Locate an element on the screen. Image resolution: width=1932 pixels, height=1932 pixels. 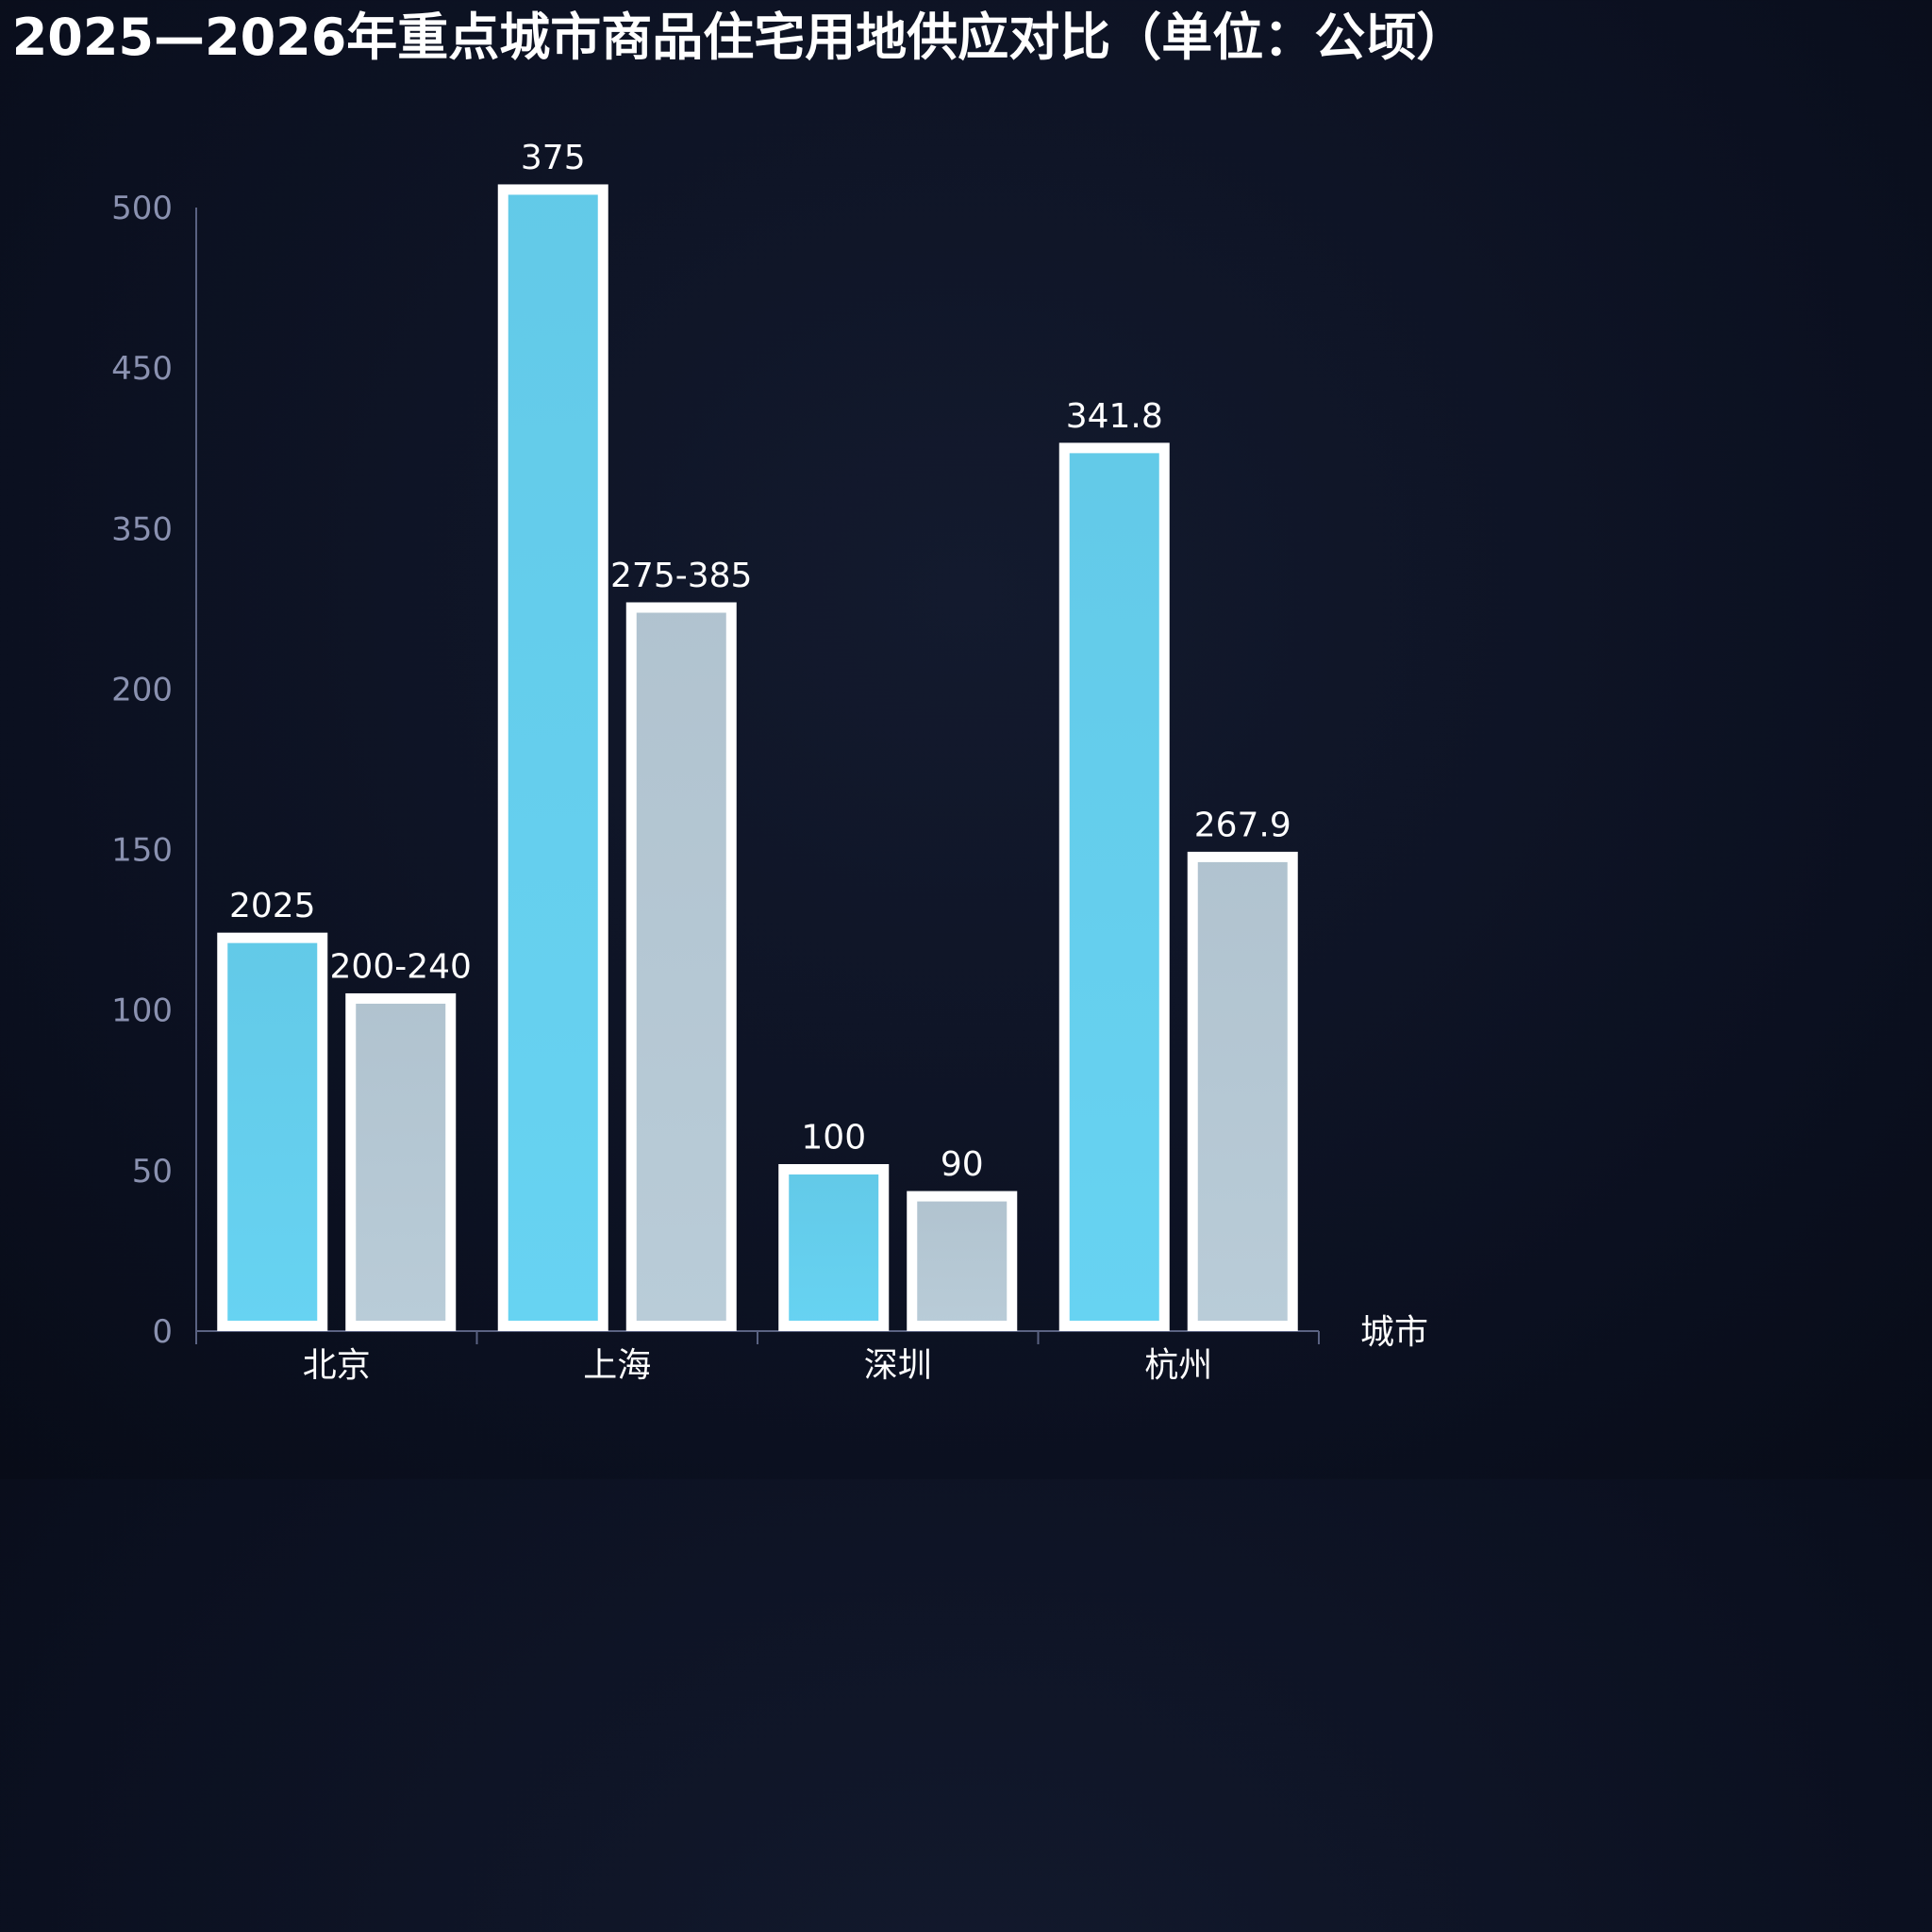
y-tick-label: 500 is located at coordinates (142, 209).